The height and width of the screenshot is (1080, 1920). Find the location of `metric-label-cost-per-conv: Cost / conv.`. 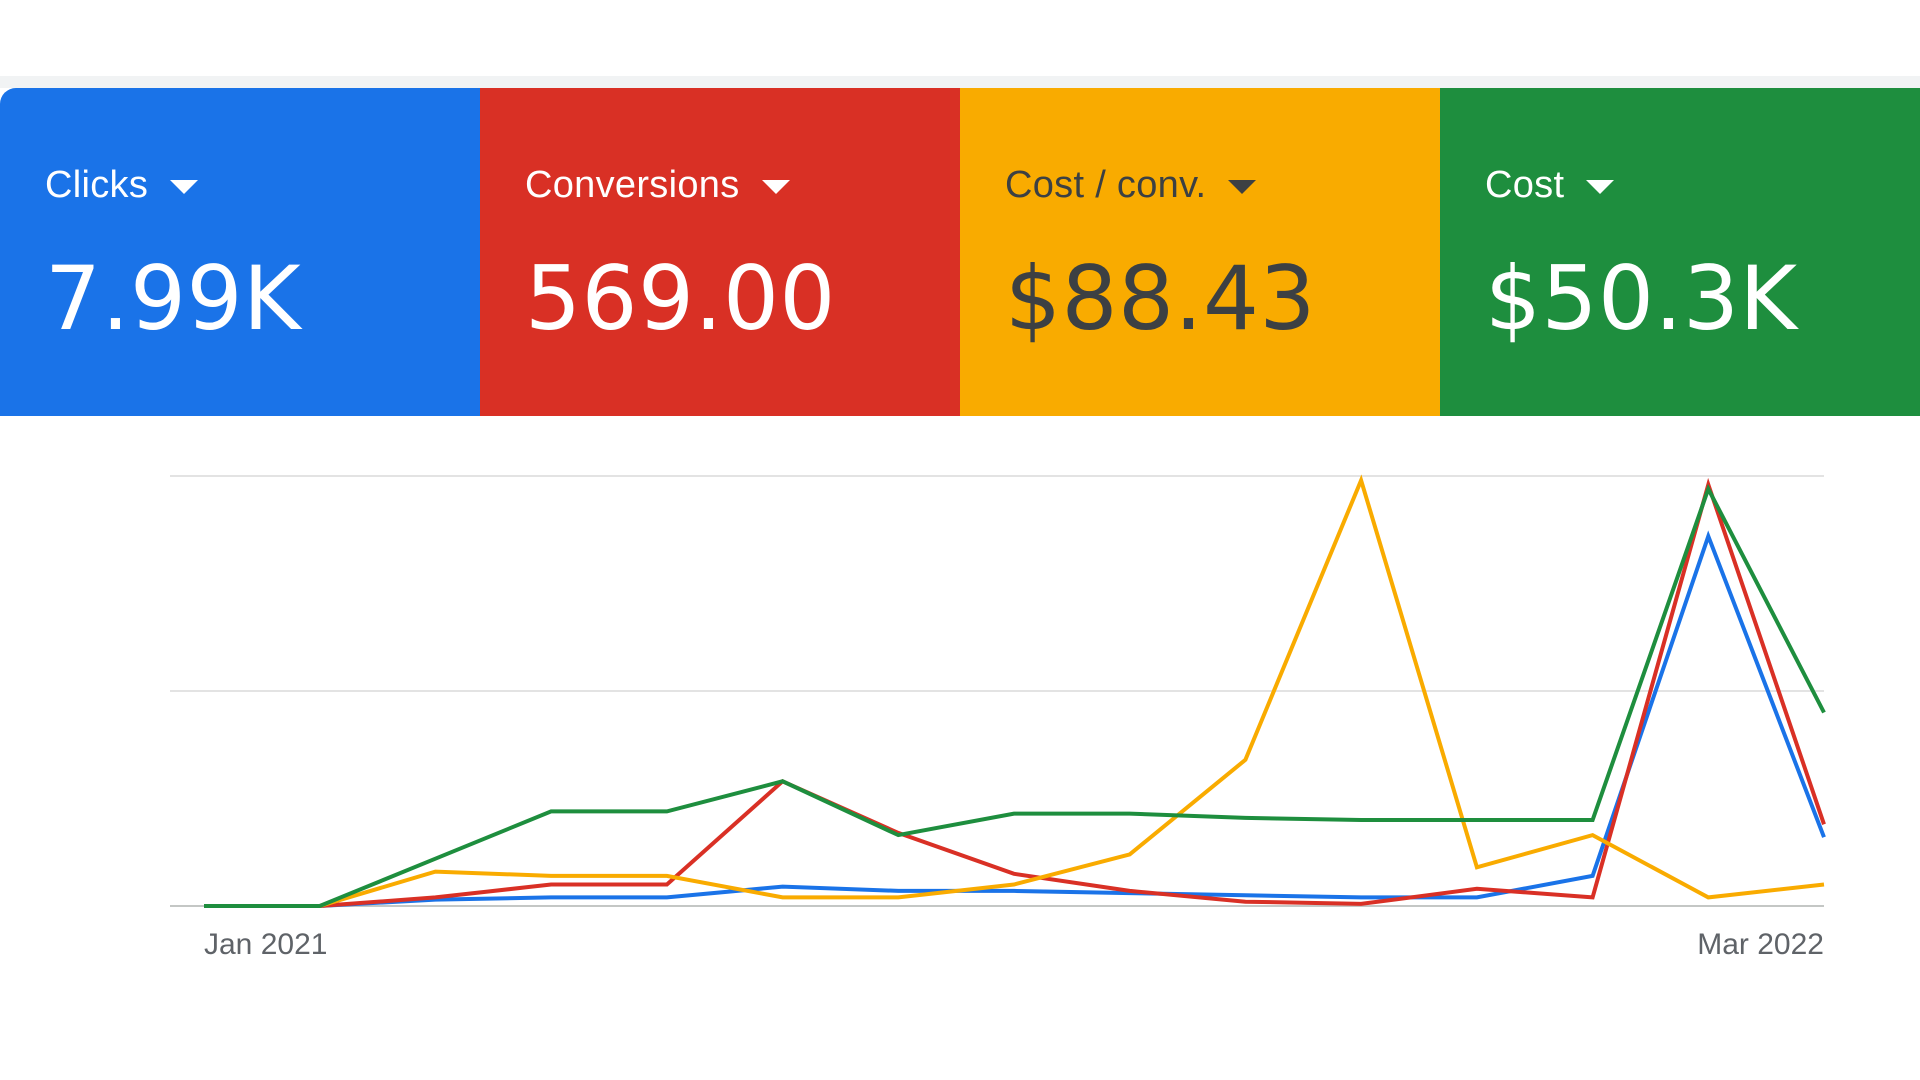

metric-label-cost-per-conv: Cost / conv. is located at coordinates (1106, 185).